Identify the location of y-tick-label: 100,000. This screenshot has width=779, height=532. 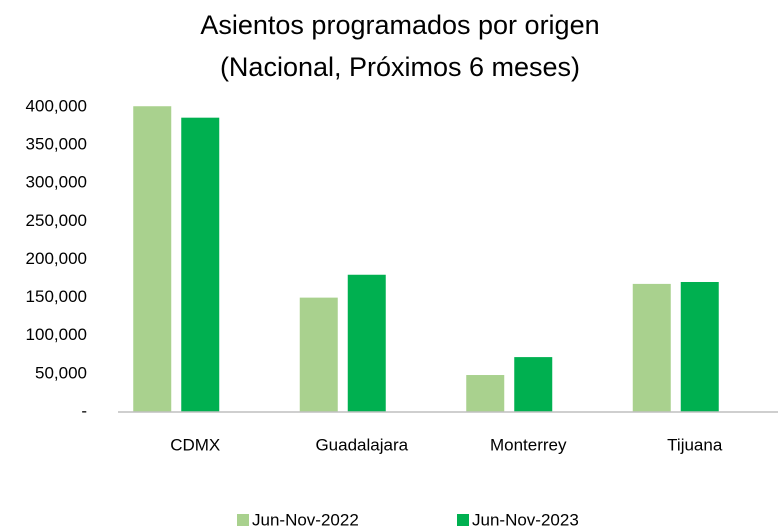
(56, 334).